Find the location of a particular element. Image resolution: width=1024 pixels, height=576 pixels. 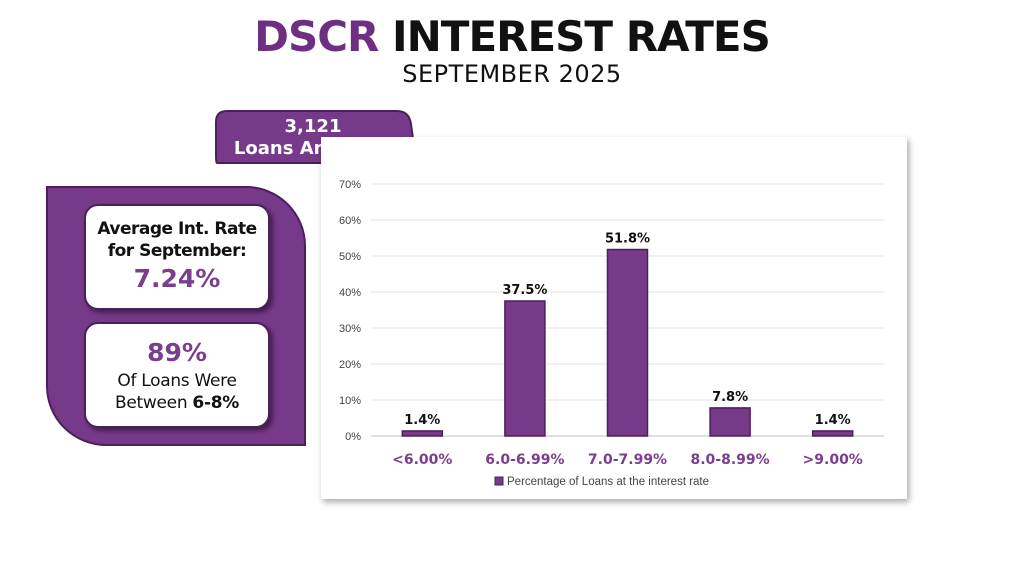

loan-share-label-2-prefix: Between is located at coordinates (154, 403).